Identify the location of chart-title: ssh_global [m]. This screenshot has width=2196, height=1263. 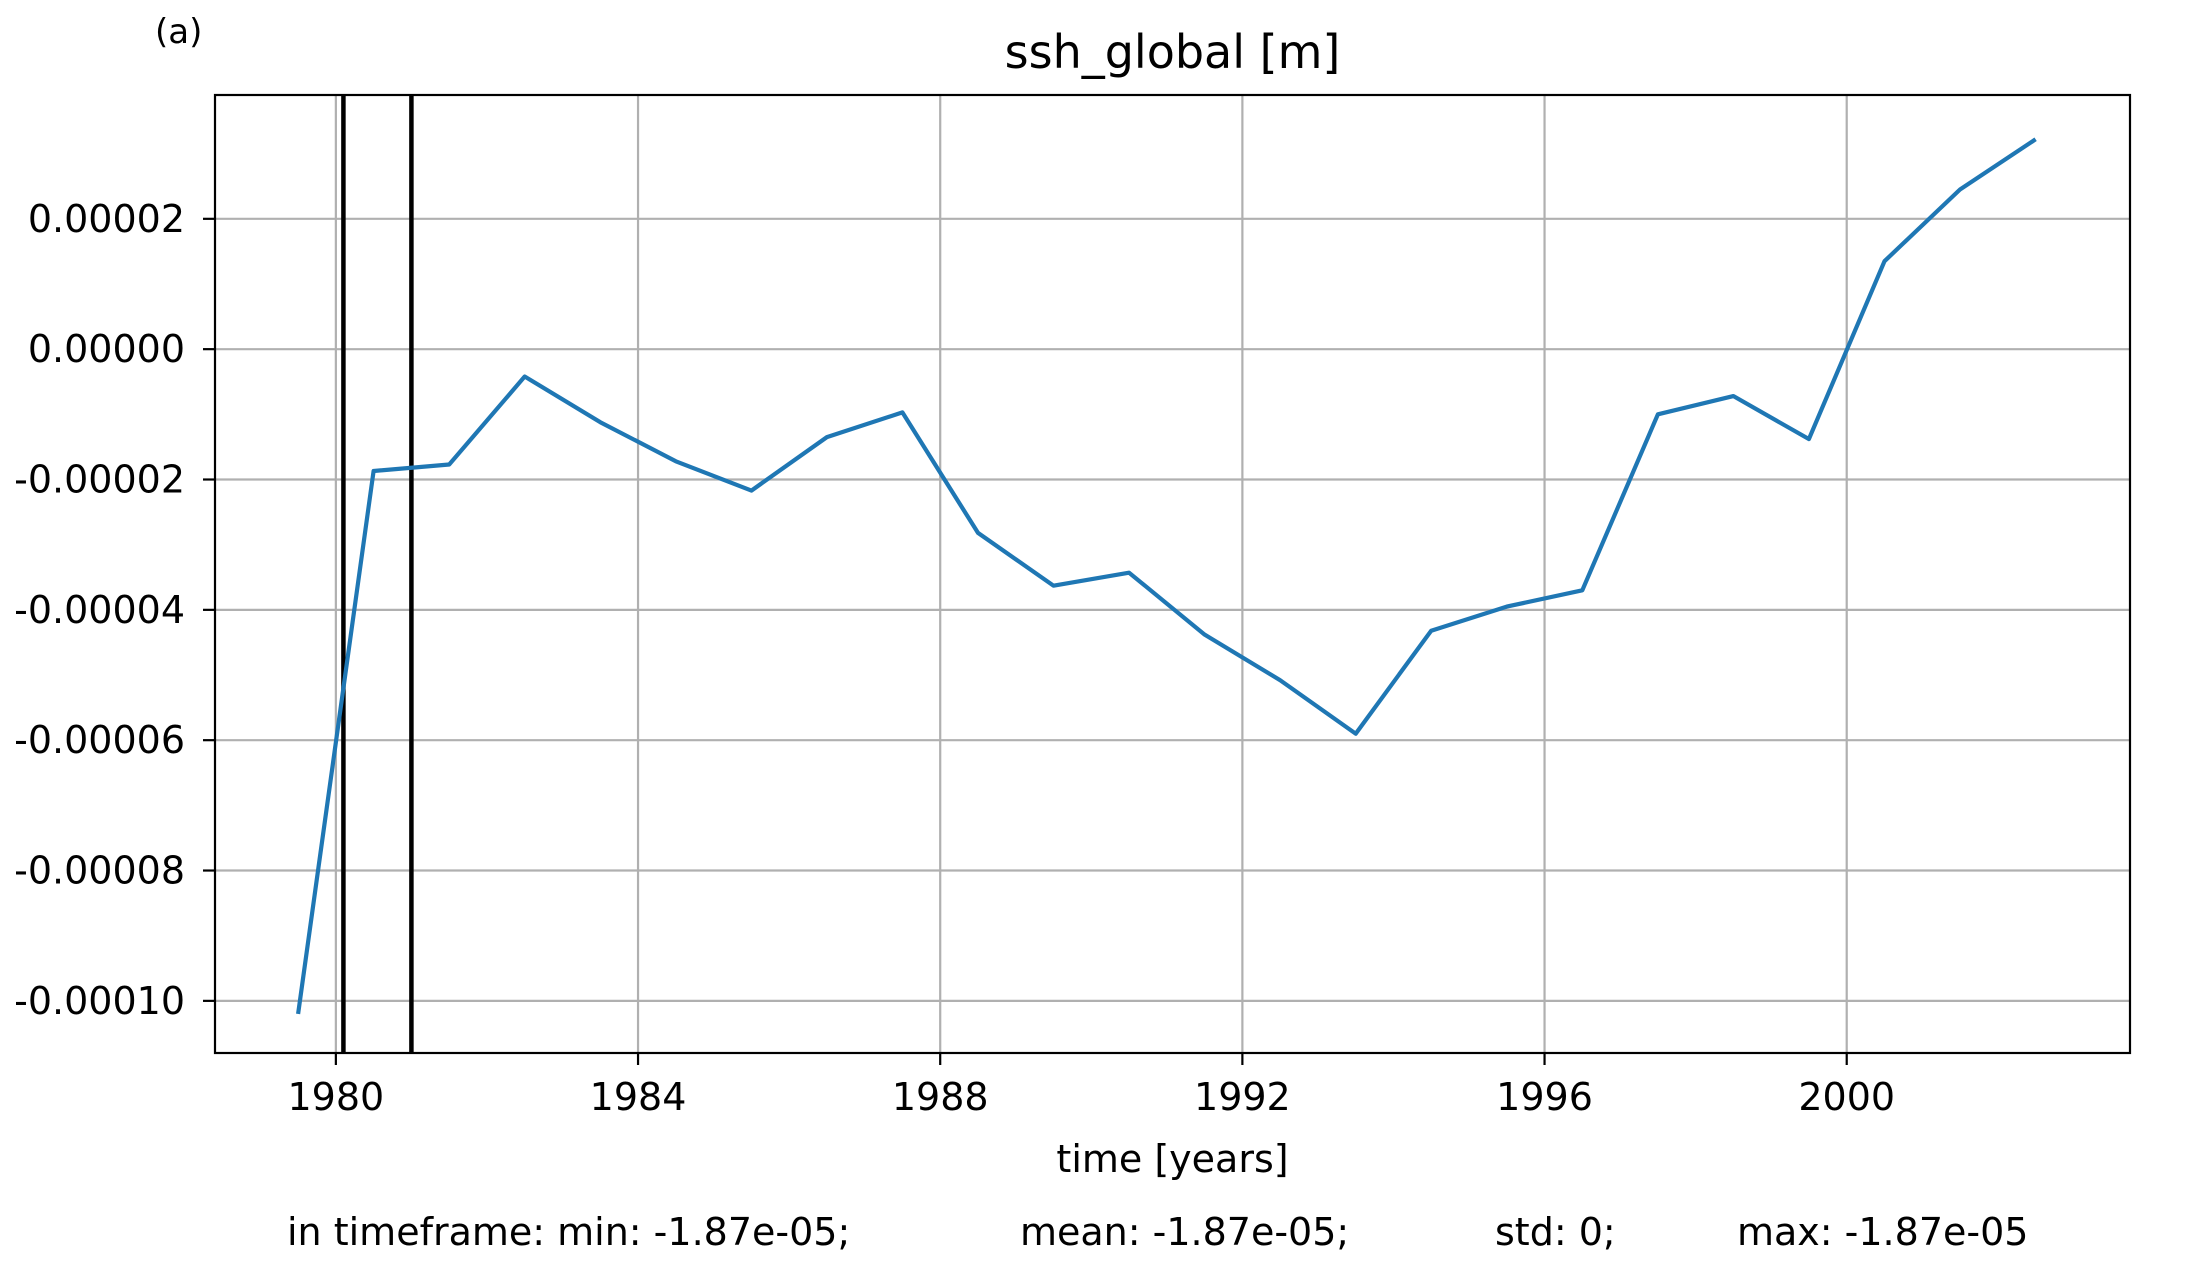
(1173, 52).